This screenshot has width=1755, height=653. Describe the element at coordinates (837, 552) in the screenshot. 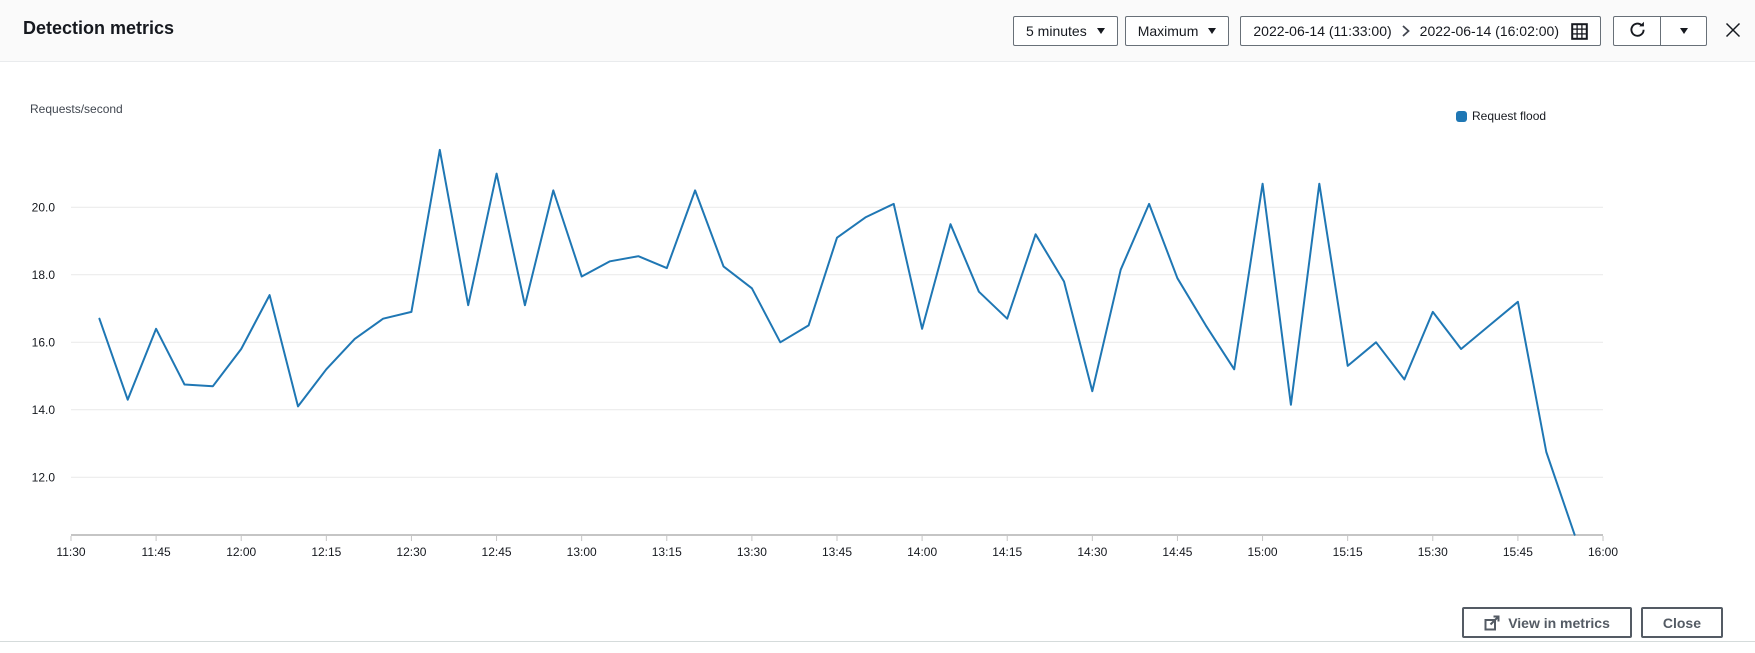

I see `x-axis-label: 13:45` at that location.